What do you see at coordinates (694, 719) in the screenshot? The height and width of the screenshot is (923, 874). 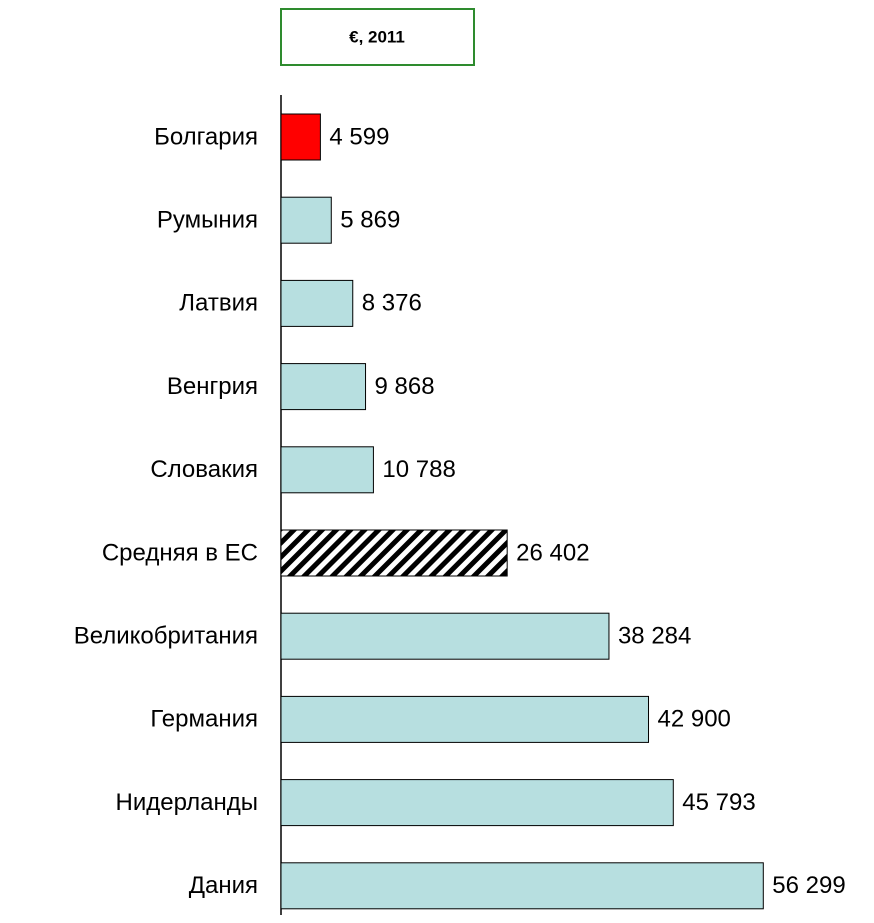 I see `value-label: 42 900` at bounding box center [694, 719].